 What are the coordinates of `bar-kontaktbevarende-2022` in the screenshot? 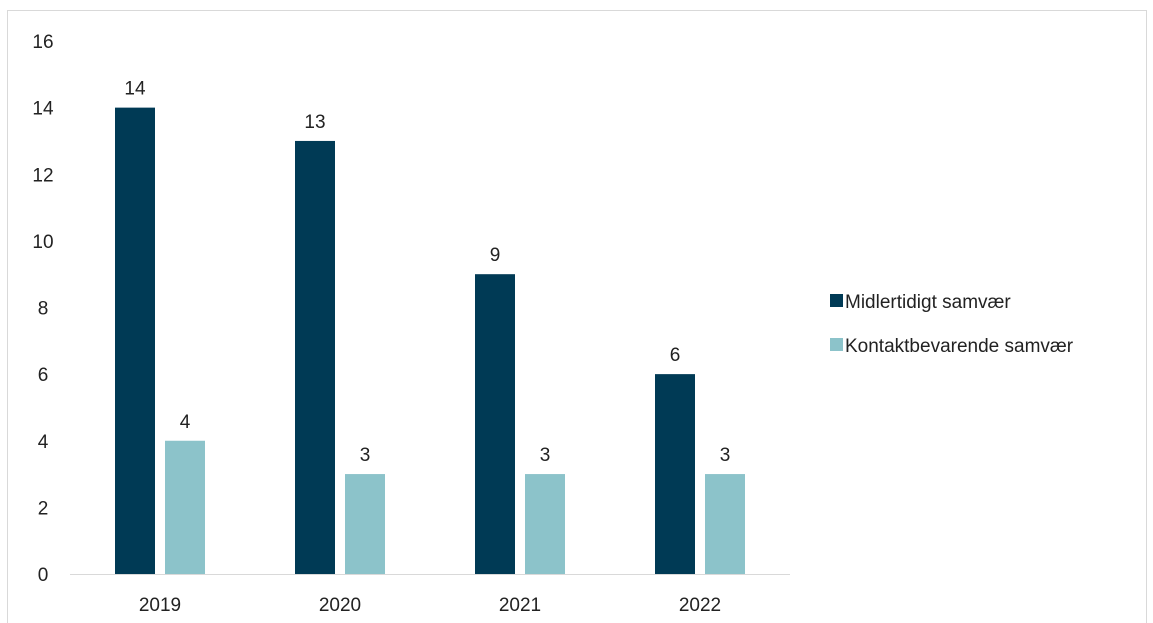 It's located at (725, 524).